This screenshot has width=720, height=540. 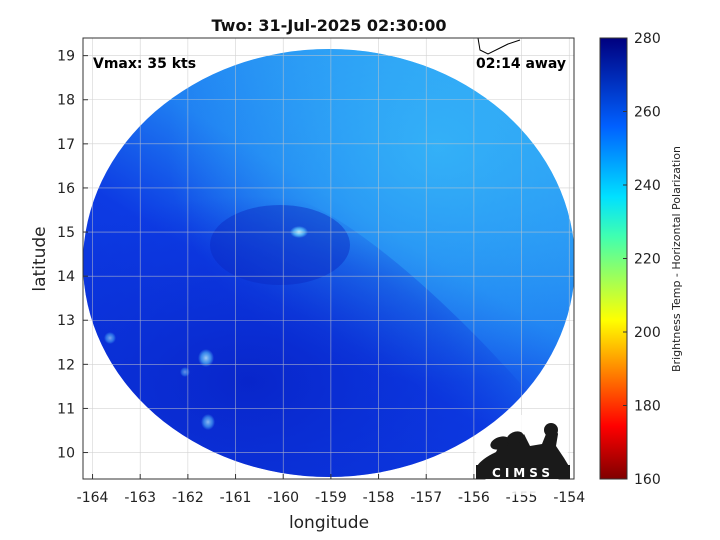 What do you see at coordinates (66, 365) in the screenshot?
I see `y-tick-label: 12` at bounding box center [66, 365].